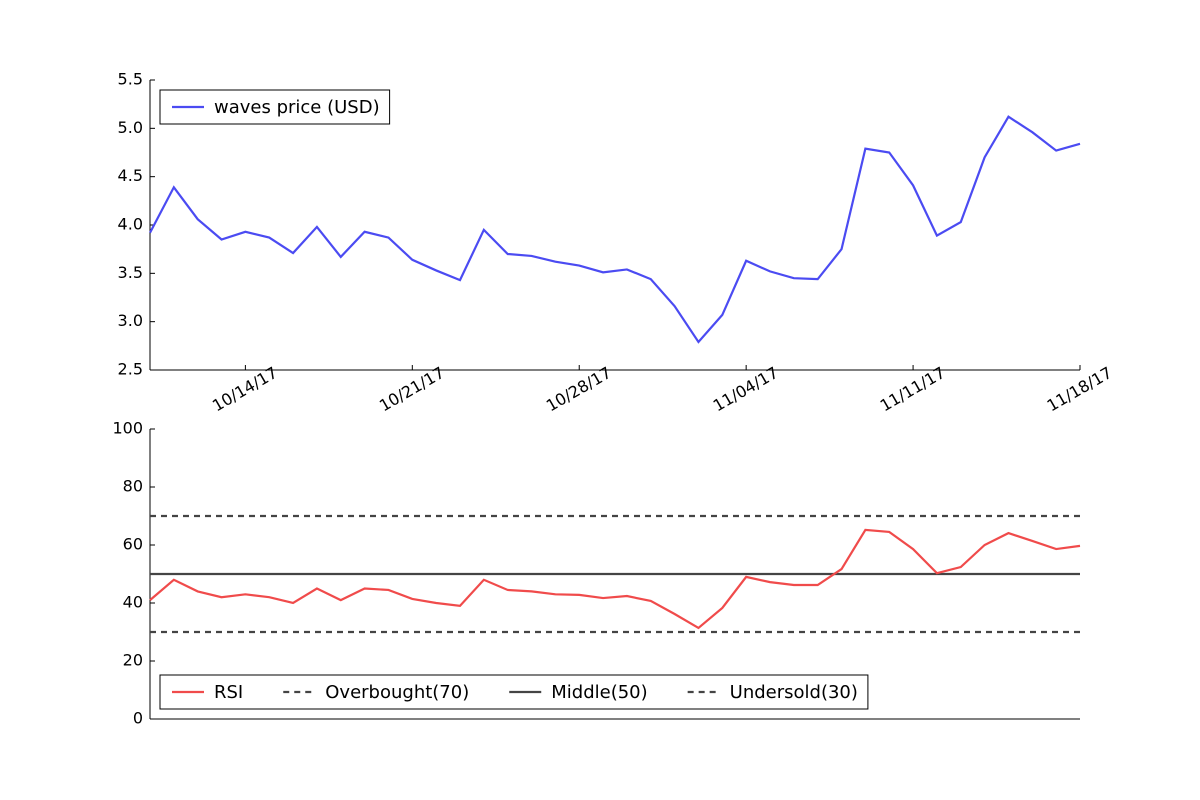  What do you see at coordinates (130, 320) in the screenshot?
I see `y-tick-label: 3.0` at bounding box center [130, 320].